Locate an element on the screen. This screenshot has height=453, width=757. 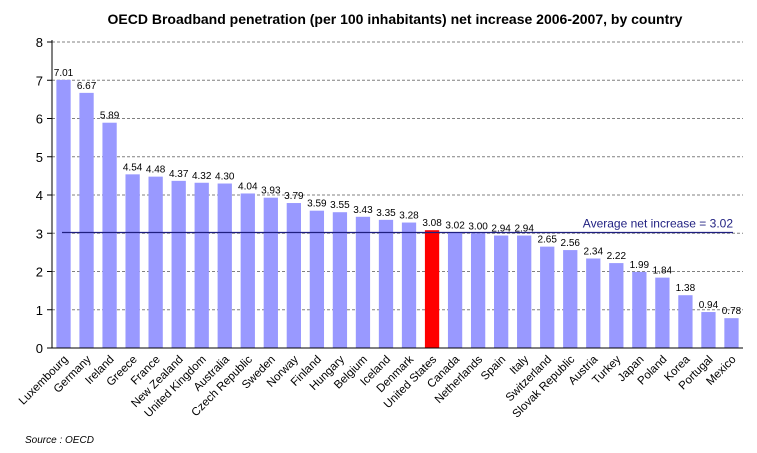
value-label: 4.30 is located at coordinates (225, 177).